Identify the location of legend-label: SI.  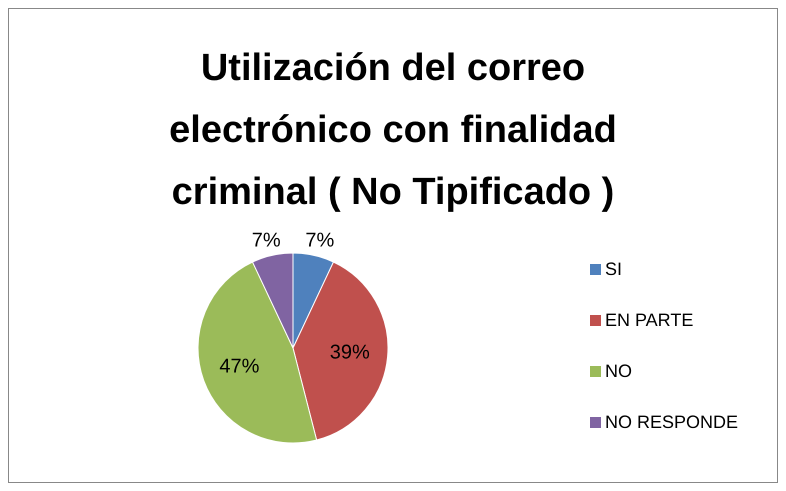
(613, 268).